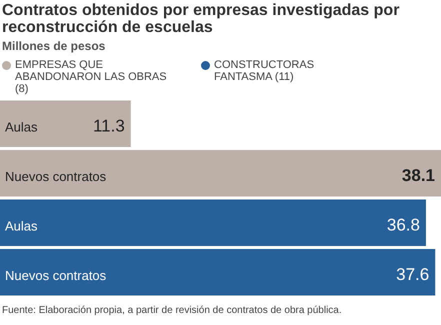 The height and width of the screenshot is (325, 441). Describe the element at coordinates (172, 310) in the screenshot. I see `source-note: Fuente: Elaboración propia, a partir de revisión de contratos de obra pública.` at that location.